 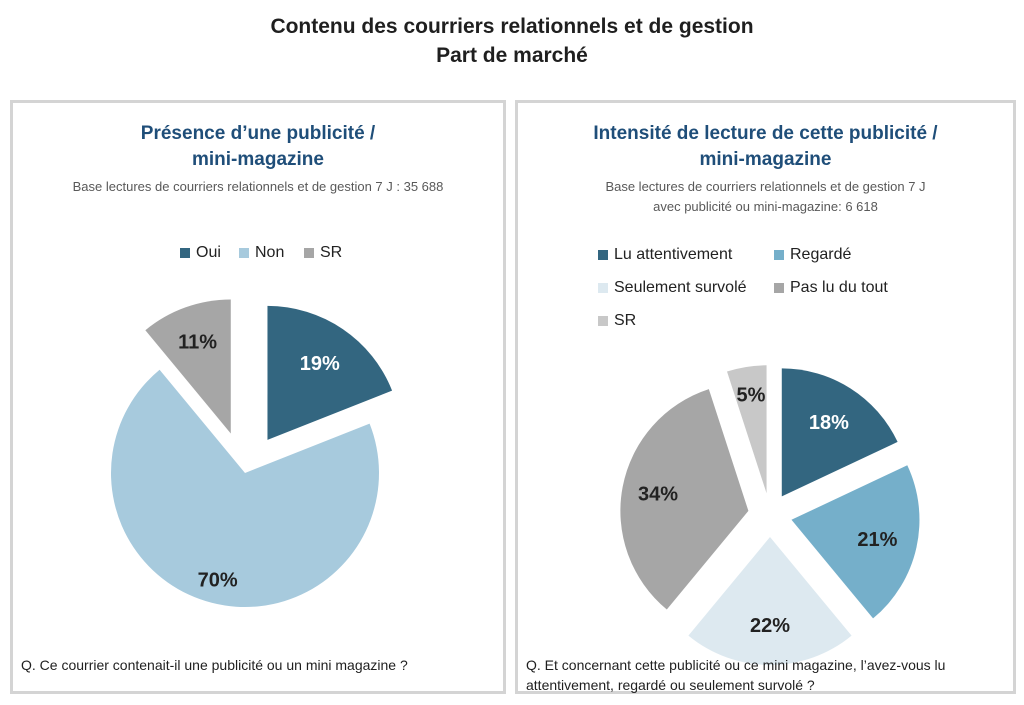 I want to click on pie-slice-regard-, so click(x=855, y=542).